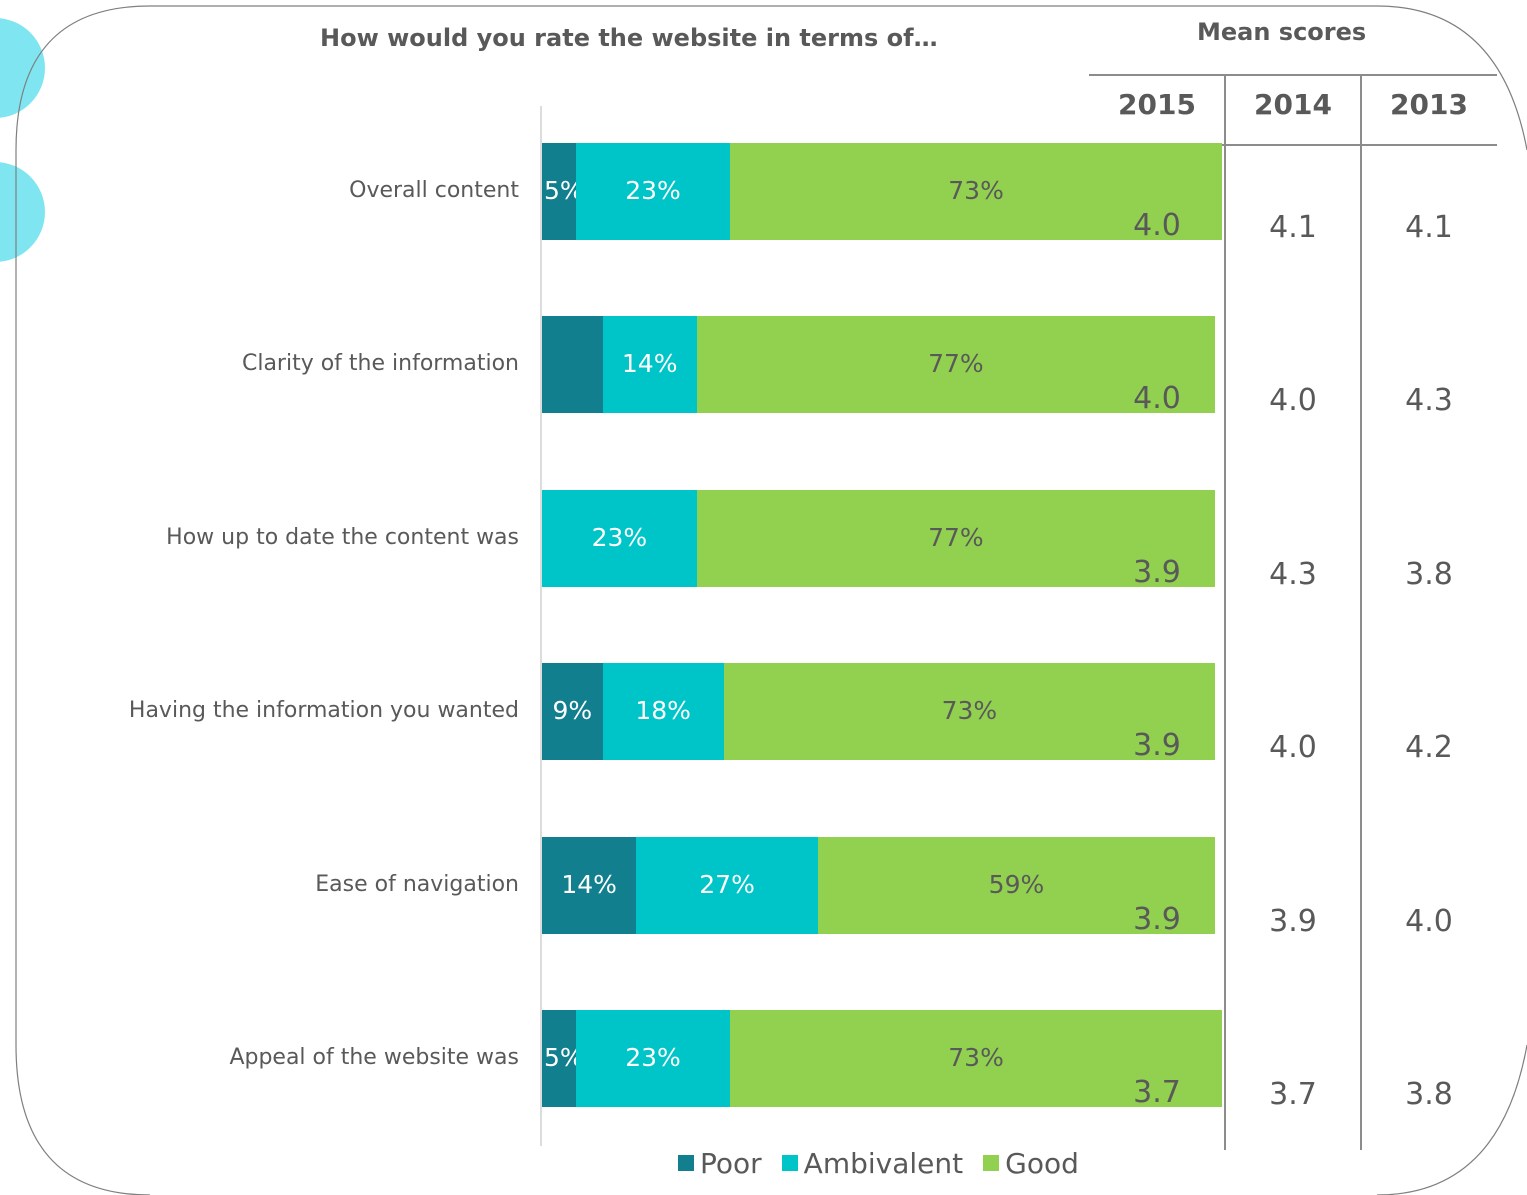  What do you see at coordinates (22, 68) in the screenshot?
I see `decor-circle-top` at bounding box center [22, 68].